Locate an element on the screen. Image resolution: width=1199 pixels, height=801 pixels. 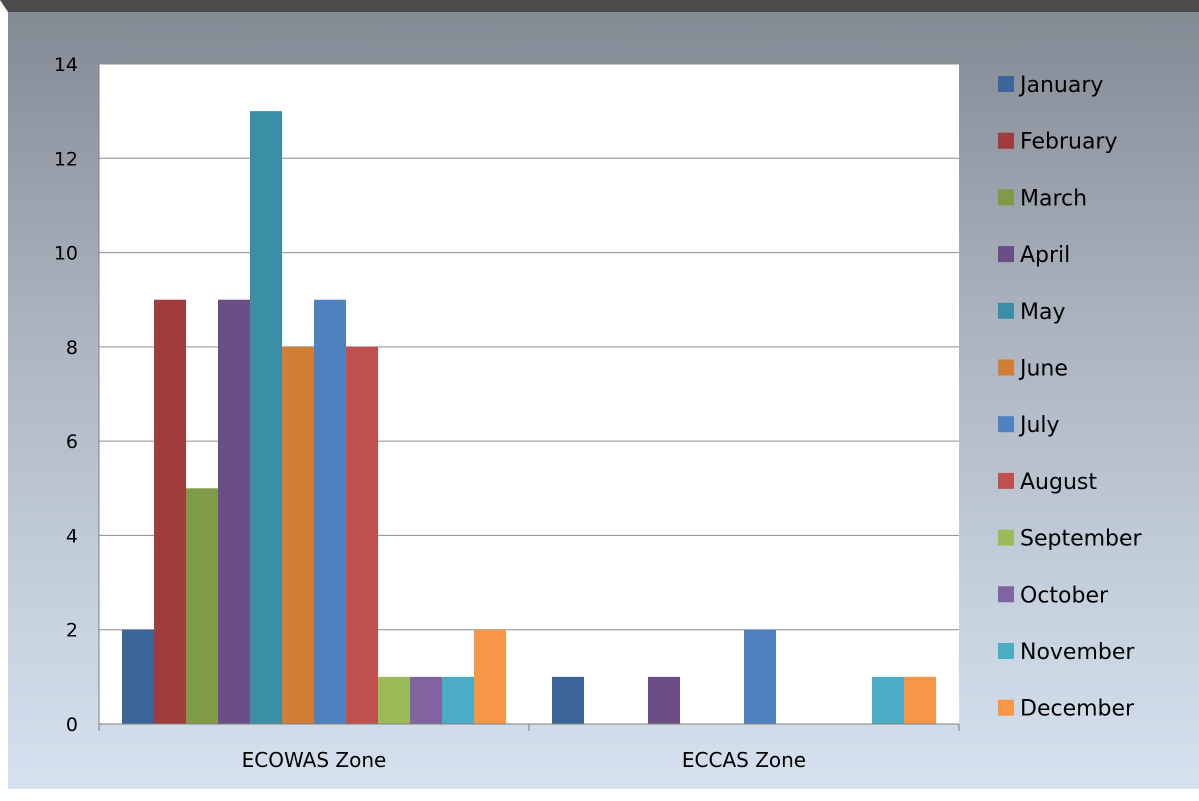
legend-label: July is located at coordinates (1039, 425).